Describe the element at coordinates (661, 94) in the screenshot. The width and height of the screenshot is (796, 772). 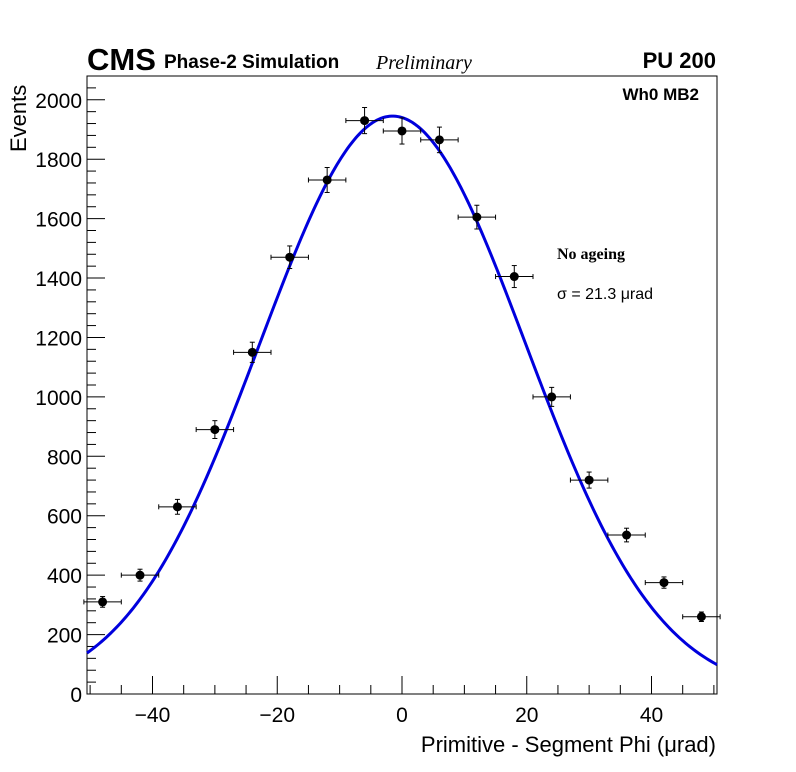
I see `region-label: Wh0 MB2` at that location.